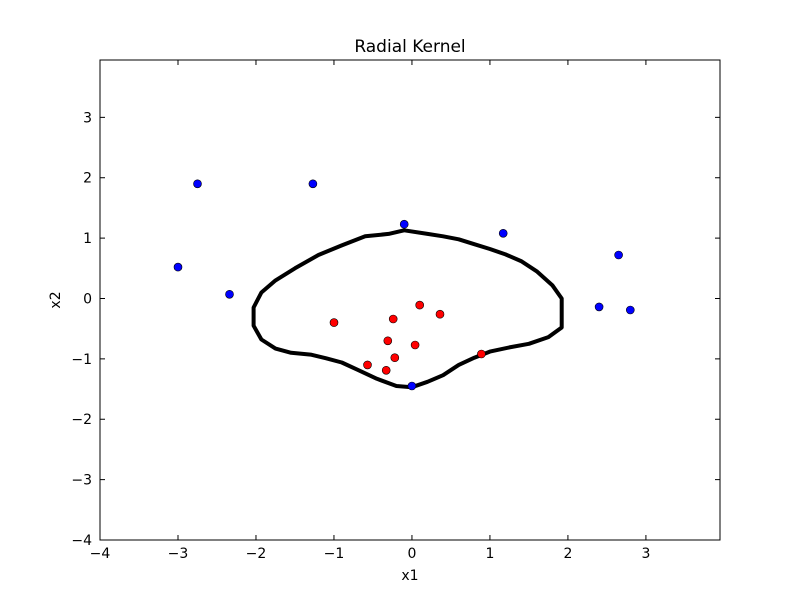 The height and width of the screenshot is (605, 800). What do you see at coordinates (334, 554) in the screenshot?
I see `x-tick-label: −1` at bounding box center [334, 554].